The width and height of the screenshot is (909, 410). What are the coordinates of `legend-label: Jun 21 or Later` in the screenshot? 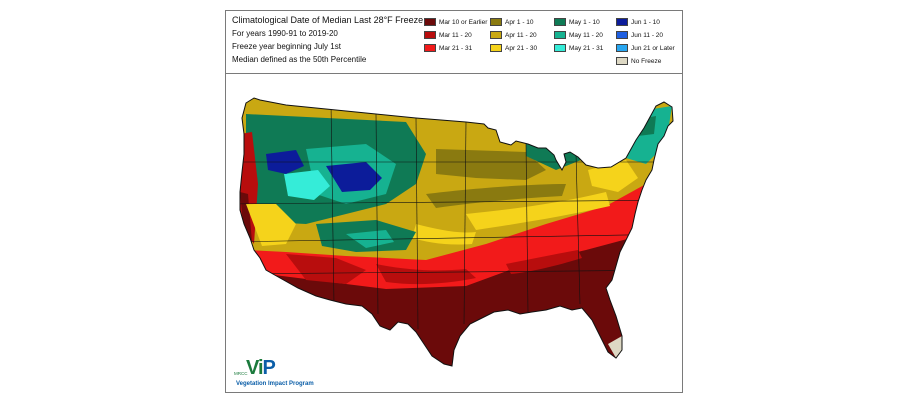 It's located at (653, 48).